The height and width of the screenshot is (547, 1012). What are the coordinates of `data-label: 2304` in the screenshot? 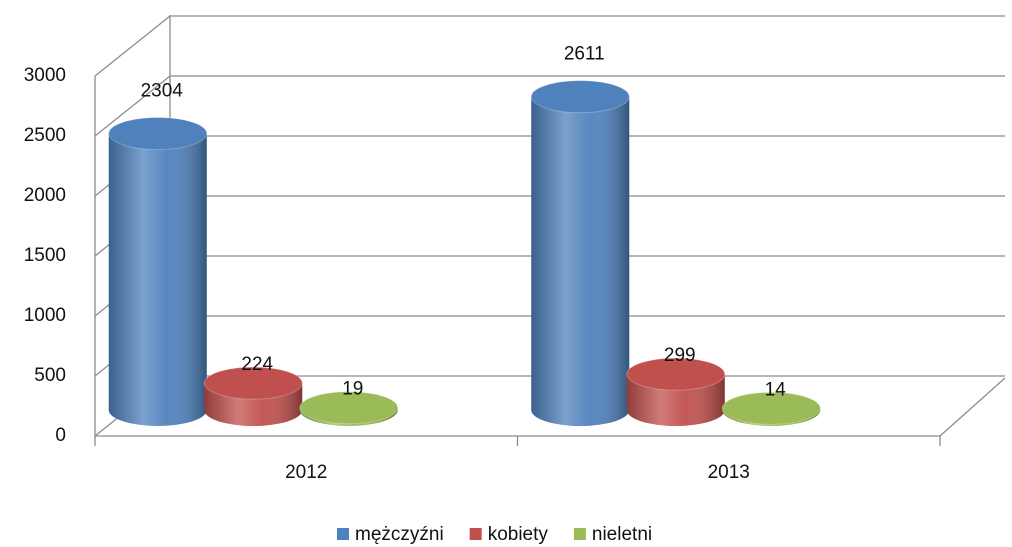 It's located at (162, 91).